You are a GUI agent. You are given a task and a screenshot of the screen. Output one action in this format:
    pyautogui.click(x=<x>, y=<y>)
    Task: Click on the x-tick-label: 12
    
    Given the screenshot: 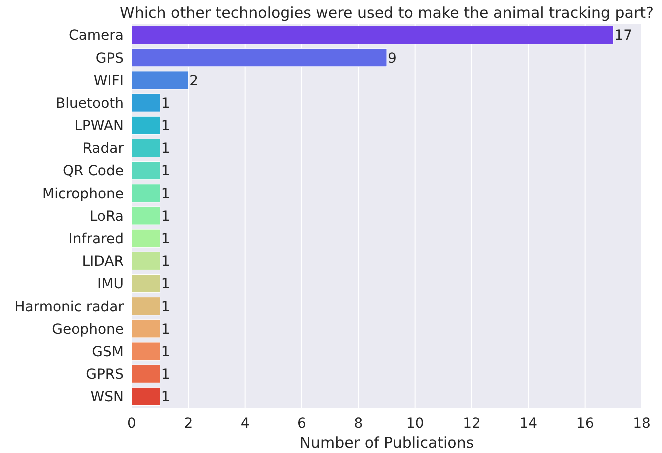 What is the action you would take?
    pyautogui.click(x=472, y=424)
    